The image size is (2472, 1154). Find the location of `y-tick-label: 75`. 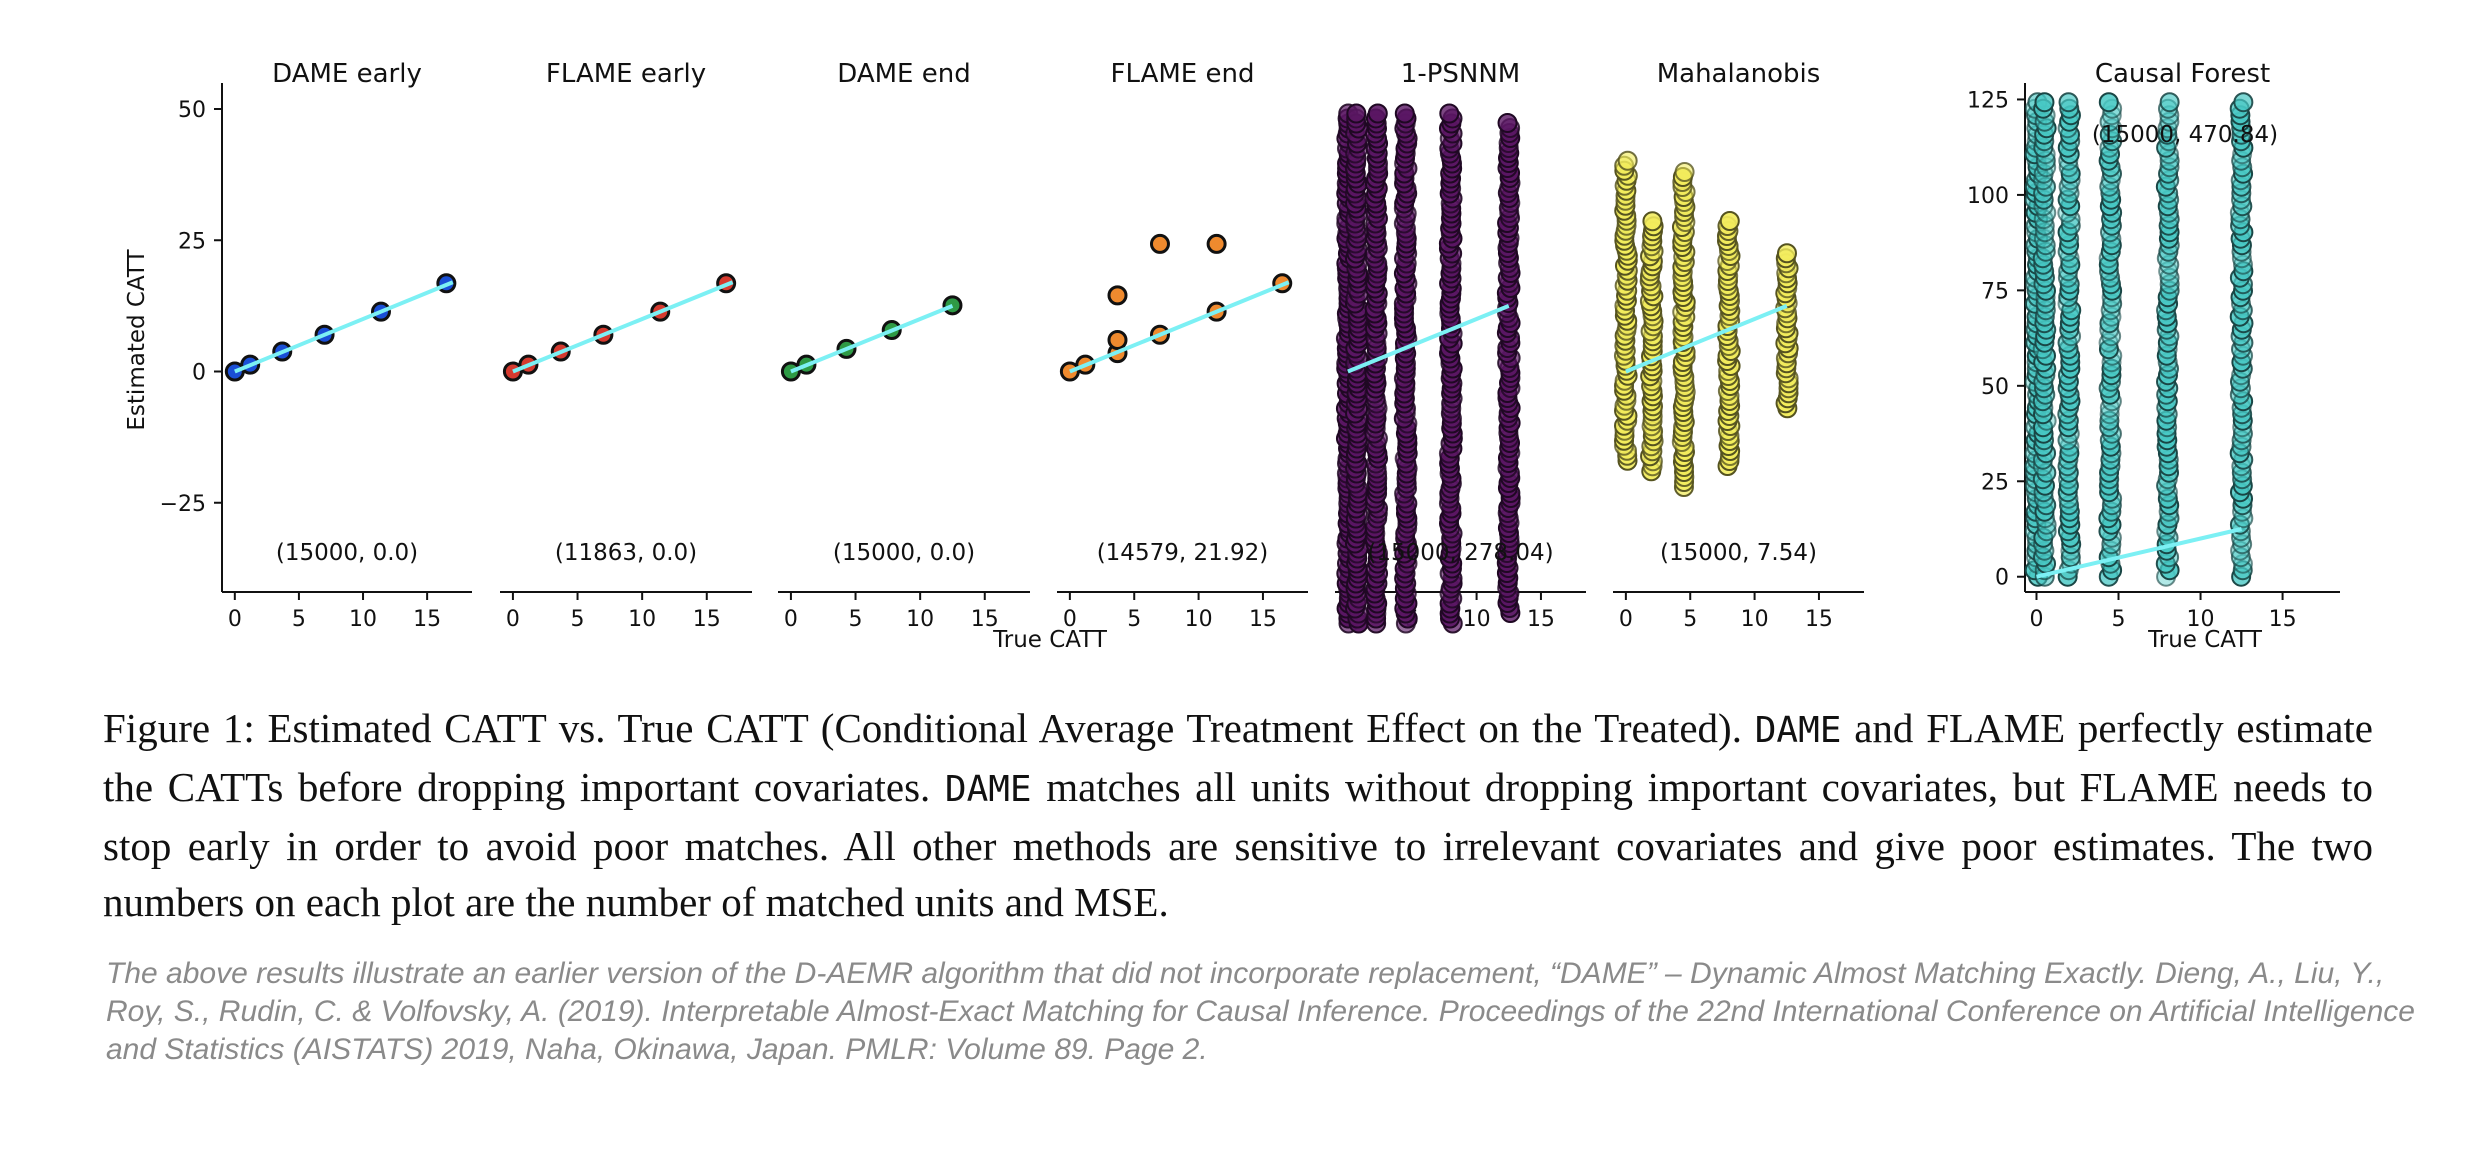

y-tick-label: 75 is located at coordinates (1995, 291).